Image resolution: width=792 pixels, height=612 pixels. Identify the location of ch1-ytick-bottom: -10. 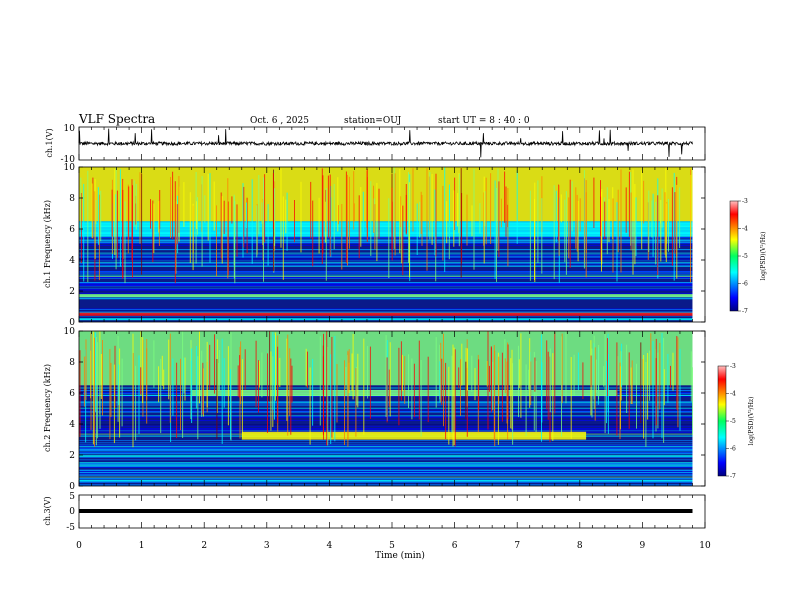
(68, 160).